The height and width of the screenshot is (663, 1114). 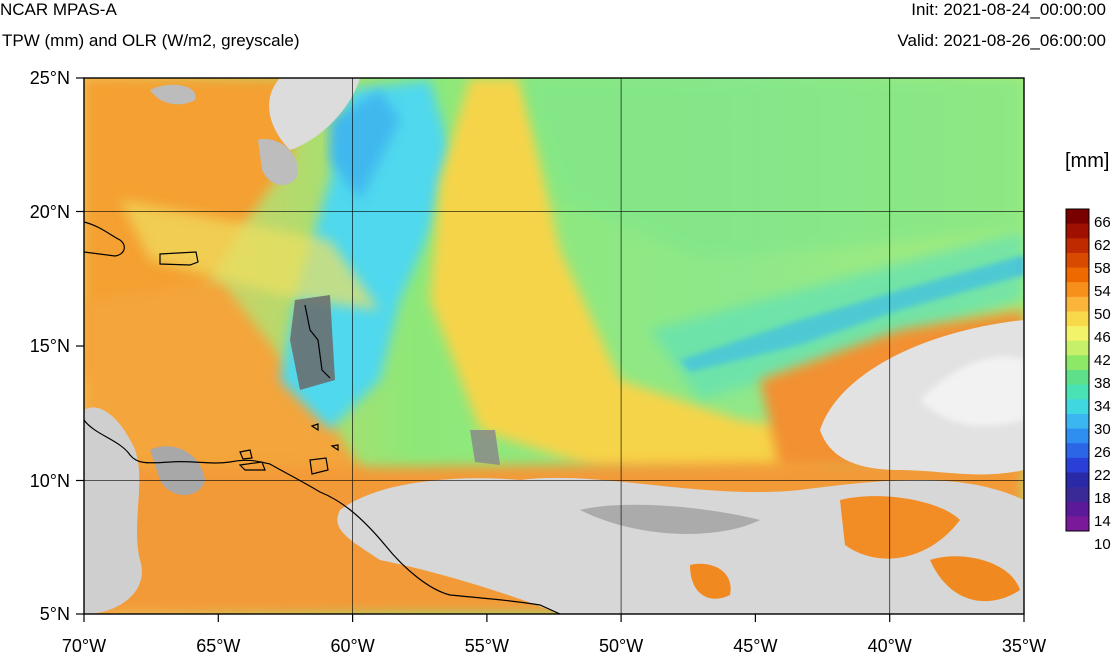 What do you see at coordinates (1001, 40) in the screenshot?
I see `valid-time: Valid: 2021-08-26_06:00:00` at bounding box center [1001, 40].